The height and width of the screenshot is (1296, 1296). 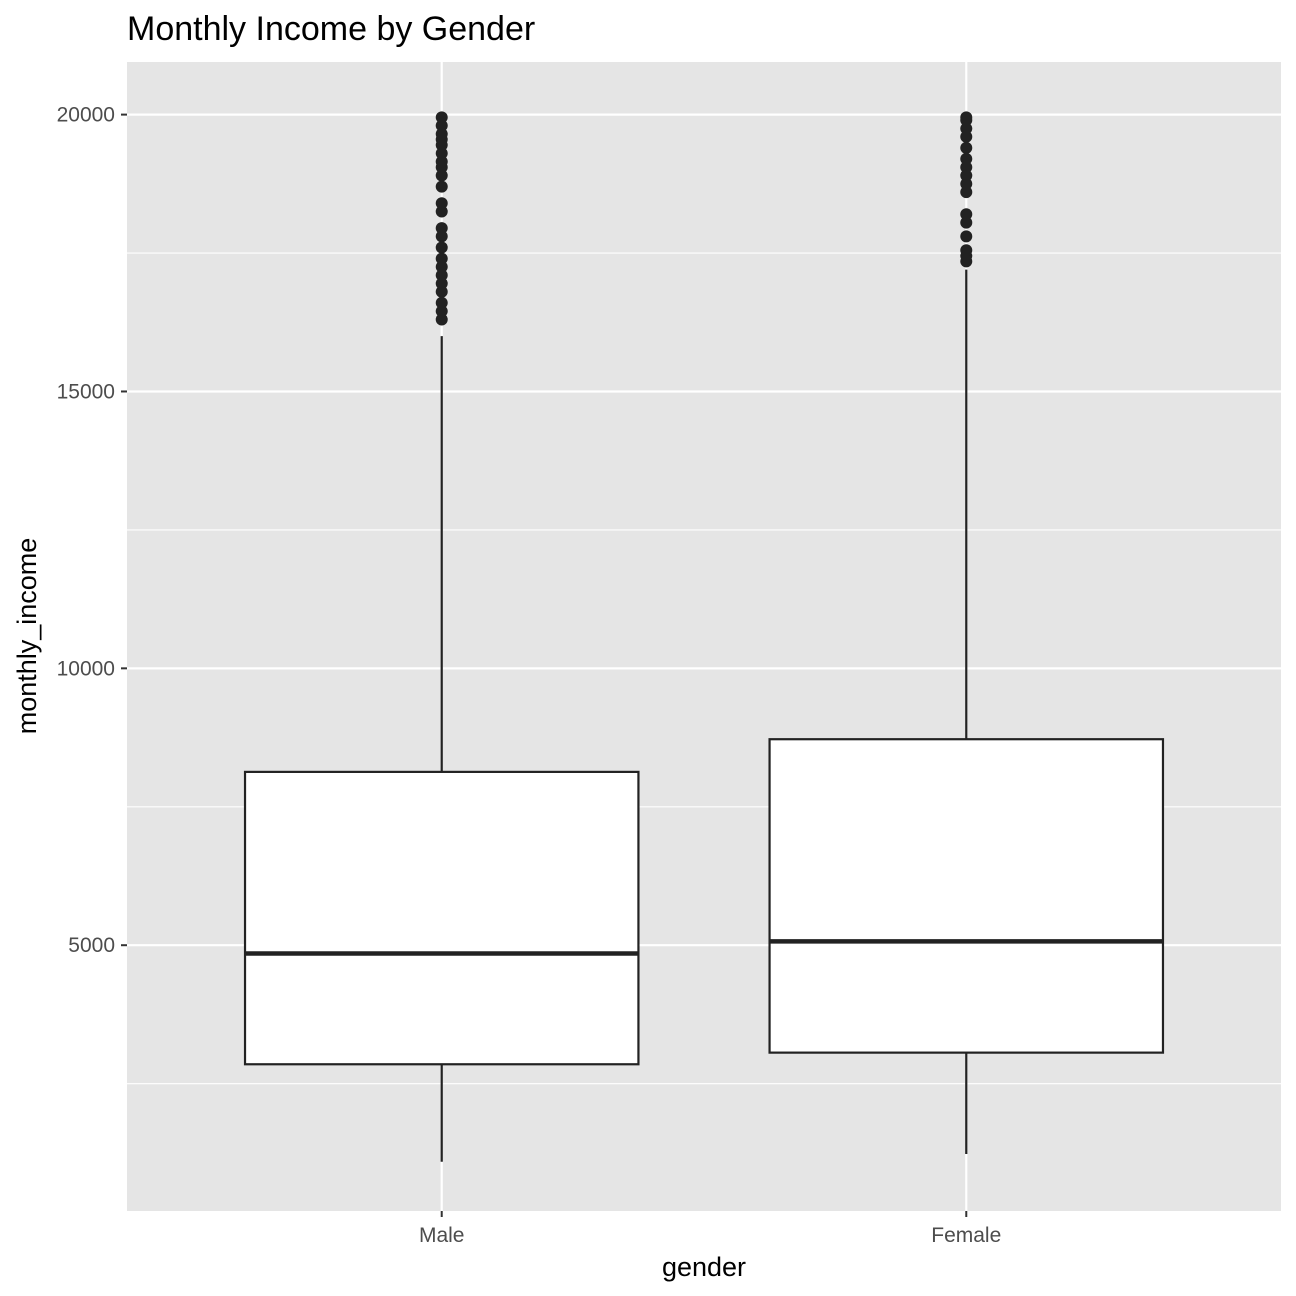 What do you see at coordinates (710, 1229) in the screenshot?
I see `x-axis: Male Female` at bounding box center [710, 1229].